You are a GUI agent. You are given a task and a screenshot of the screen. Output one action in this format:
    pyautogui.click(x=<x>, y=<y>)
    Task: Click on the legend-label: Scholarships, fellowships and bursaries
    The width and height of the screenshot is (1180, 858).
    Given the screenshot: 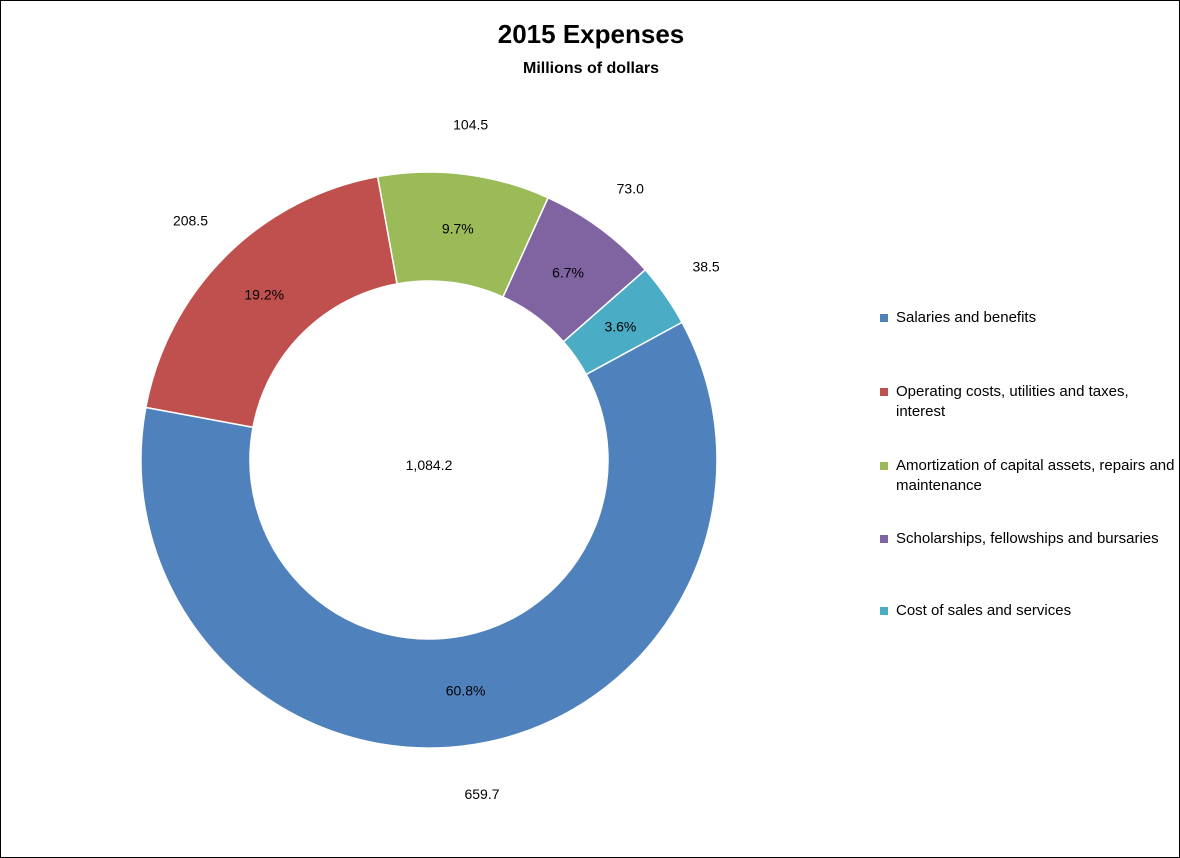 What is the action you would take?
    pyautogui.click(x=1027, y=538)
    